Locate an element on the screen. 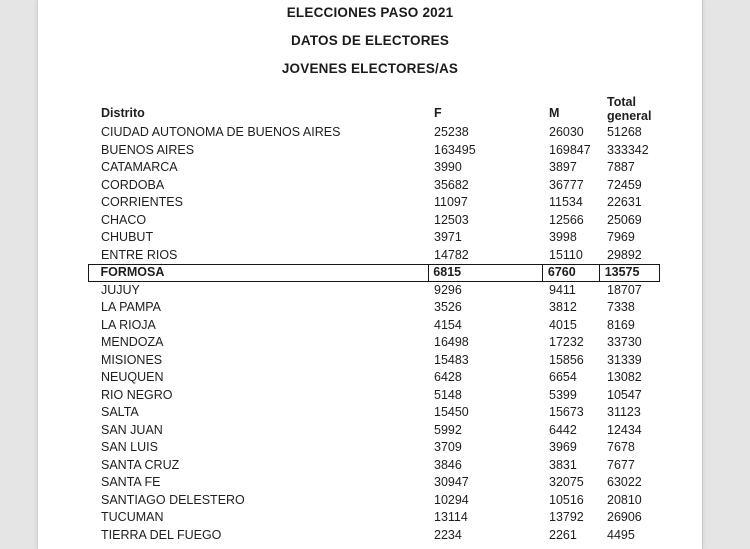 The width and height of the screenshot is (750, 549). cell-total-general: 18707 is located at coordinates (624, 289).